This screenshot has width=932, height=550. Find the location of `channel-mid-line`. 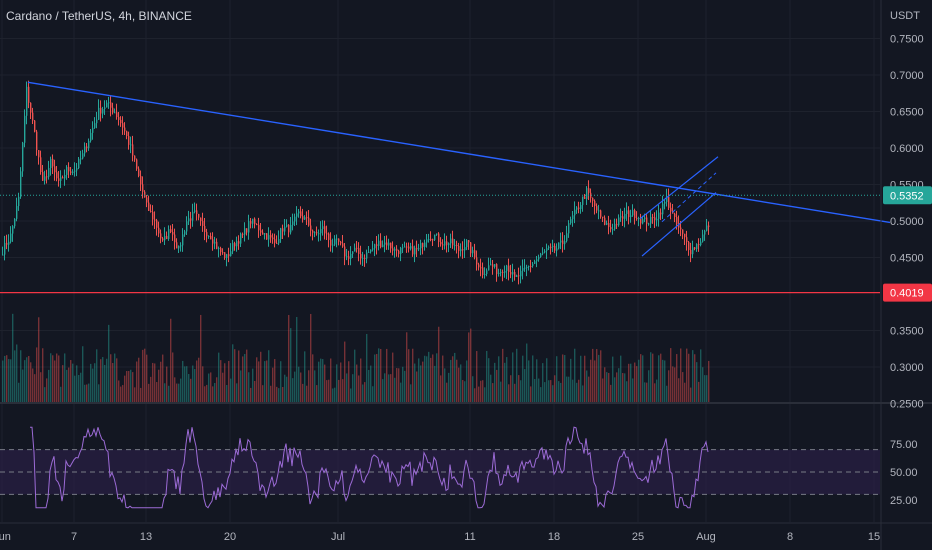

channel-mid-line is located at coordinates (689, 197).